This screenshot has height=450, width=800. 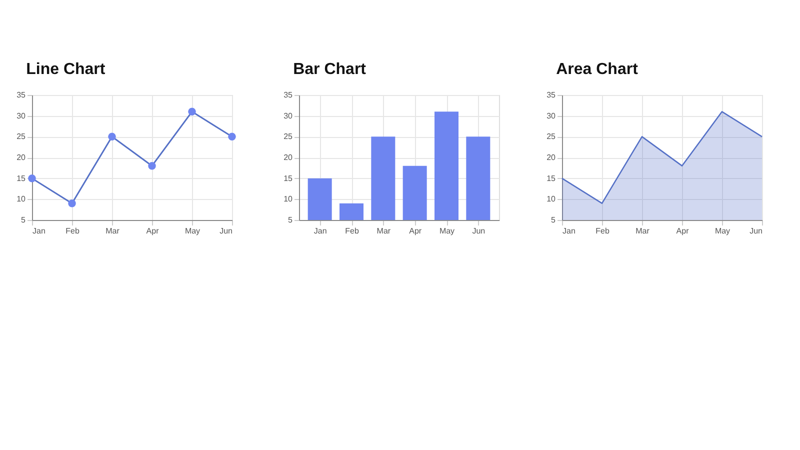 What do you see at coordinates (330, 69) in the screenshot?
I see `chart-title: Bar Chart` at bounding box center [330, 69].